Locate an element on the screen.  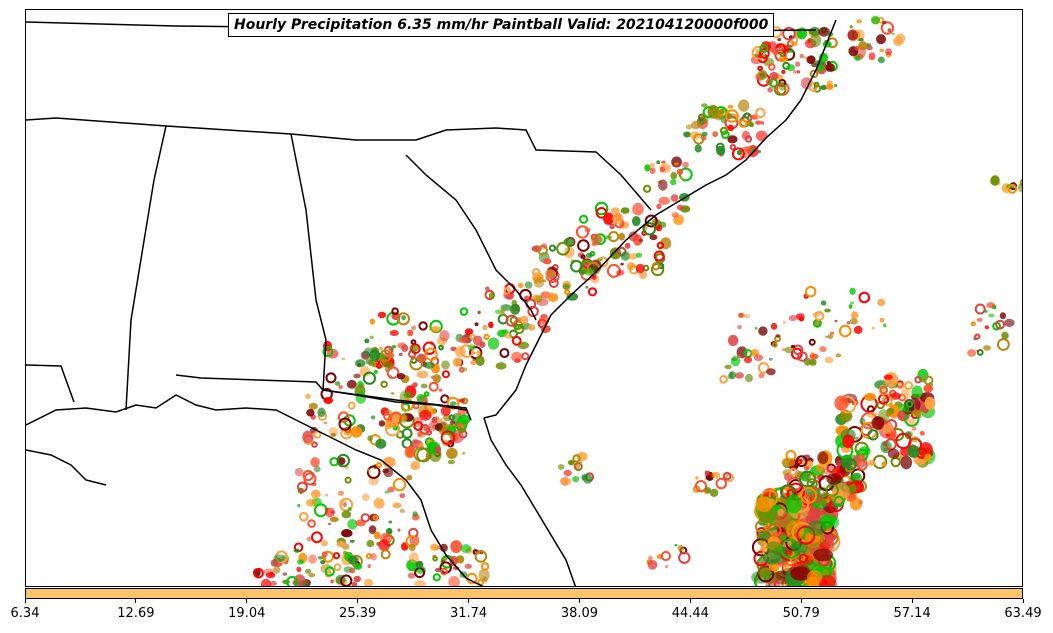
colorbar is located at coordinates (524, 593).